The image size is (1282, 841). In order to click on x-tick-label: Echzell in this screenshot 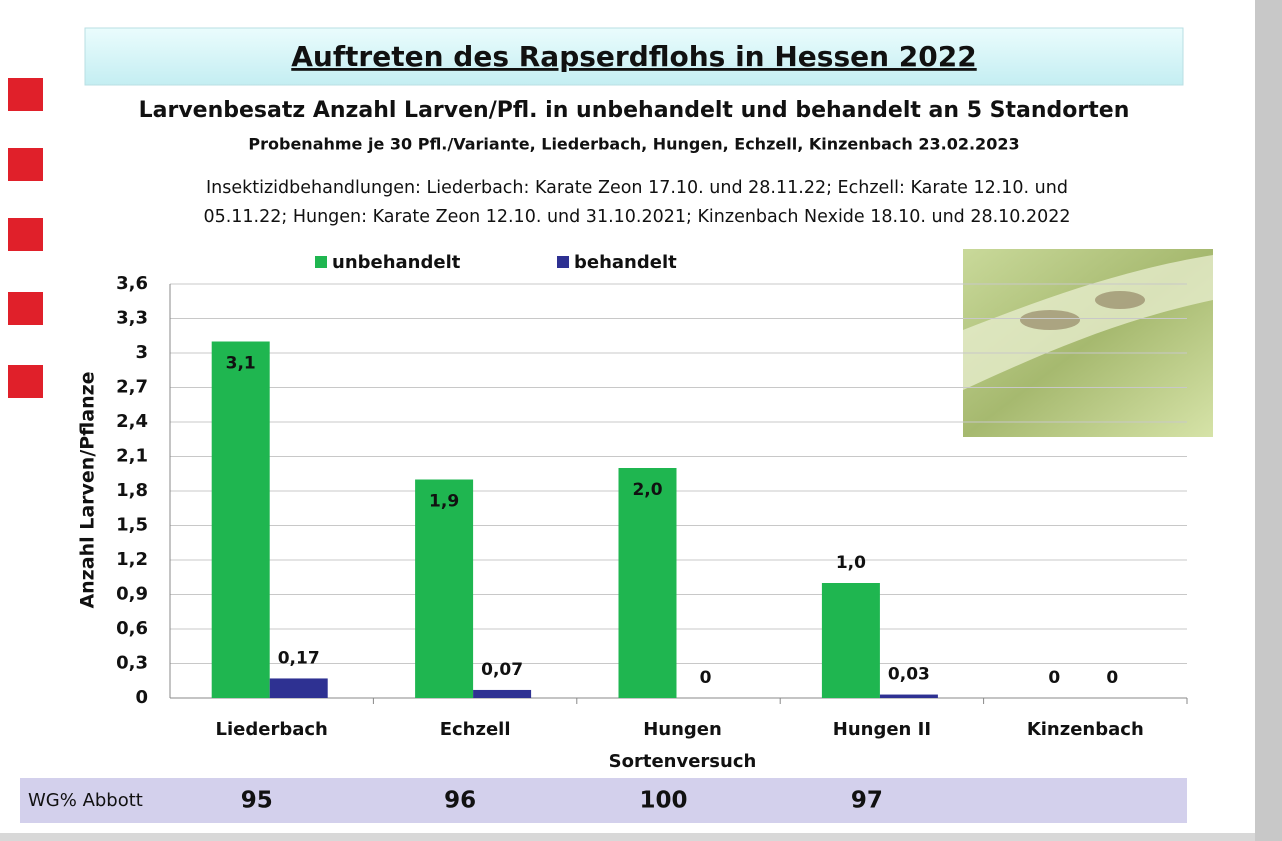, I will do `click(475, 729)`.